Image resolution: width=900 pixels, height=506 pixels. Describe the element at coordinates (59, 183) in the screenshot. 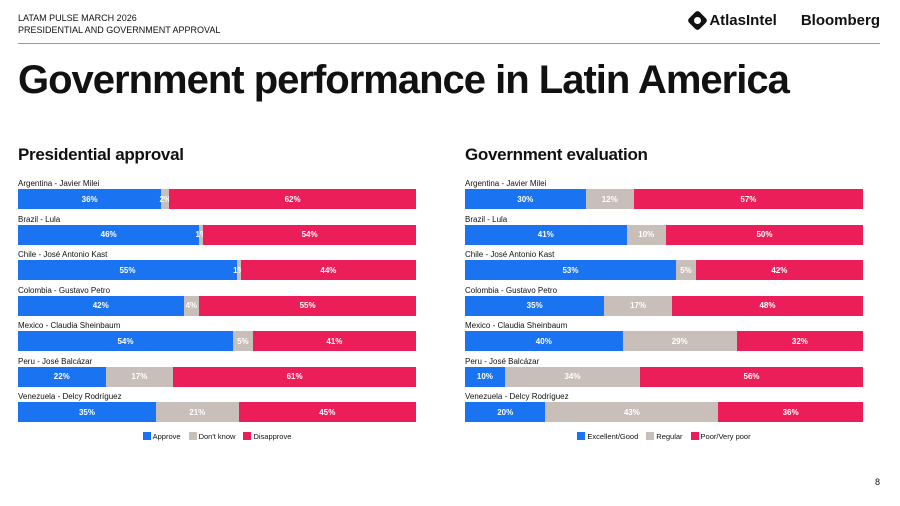

I see `category-label: Argentina - Javier Milei` at that location.